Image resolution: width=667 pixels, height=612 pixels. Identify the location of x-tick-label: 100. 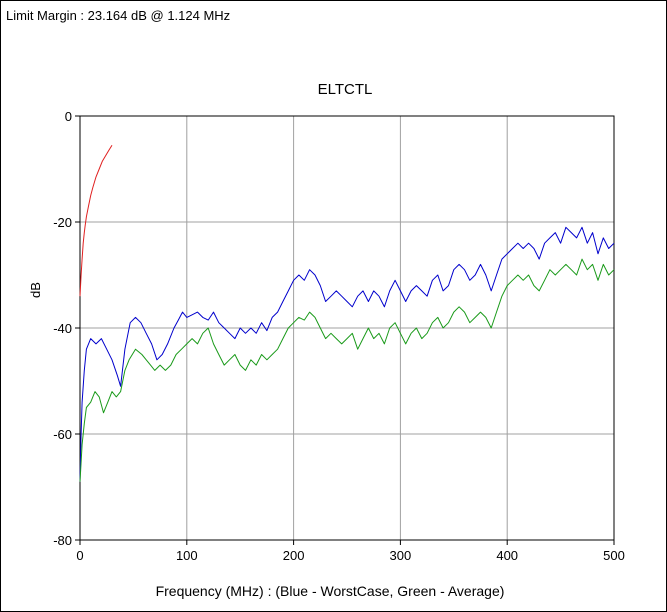
(187, 555).